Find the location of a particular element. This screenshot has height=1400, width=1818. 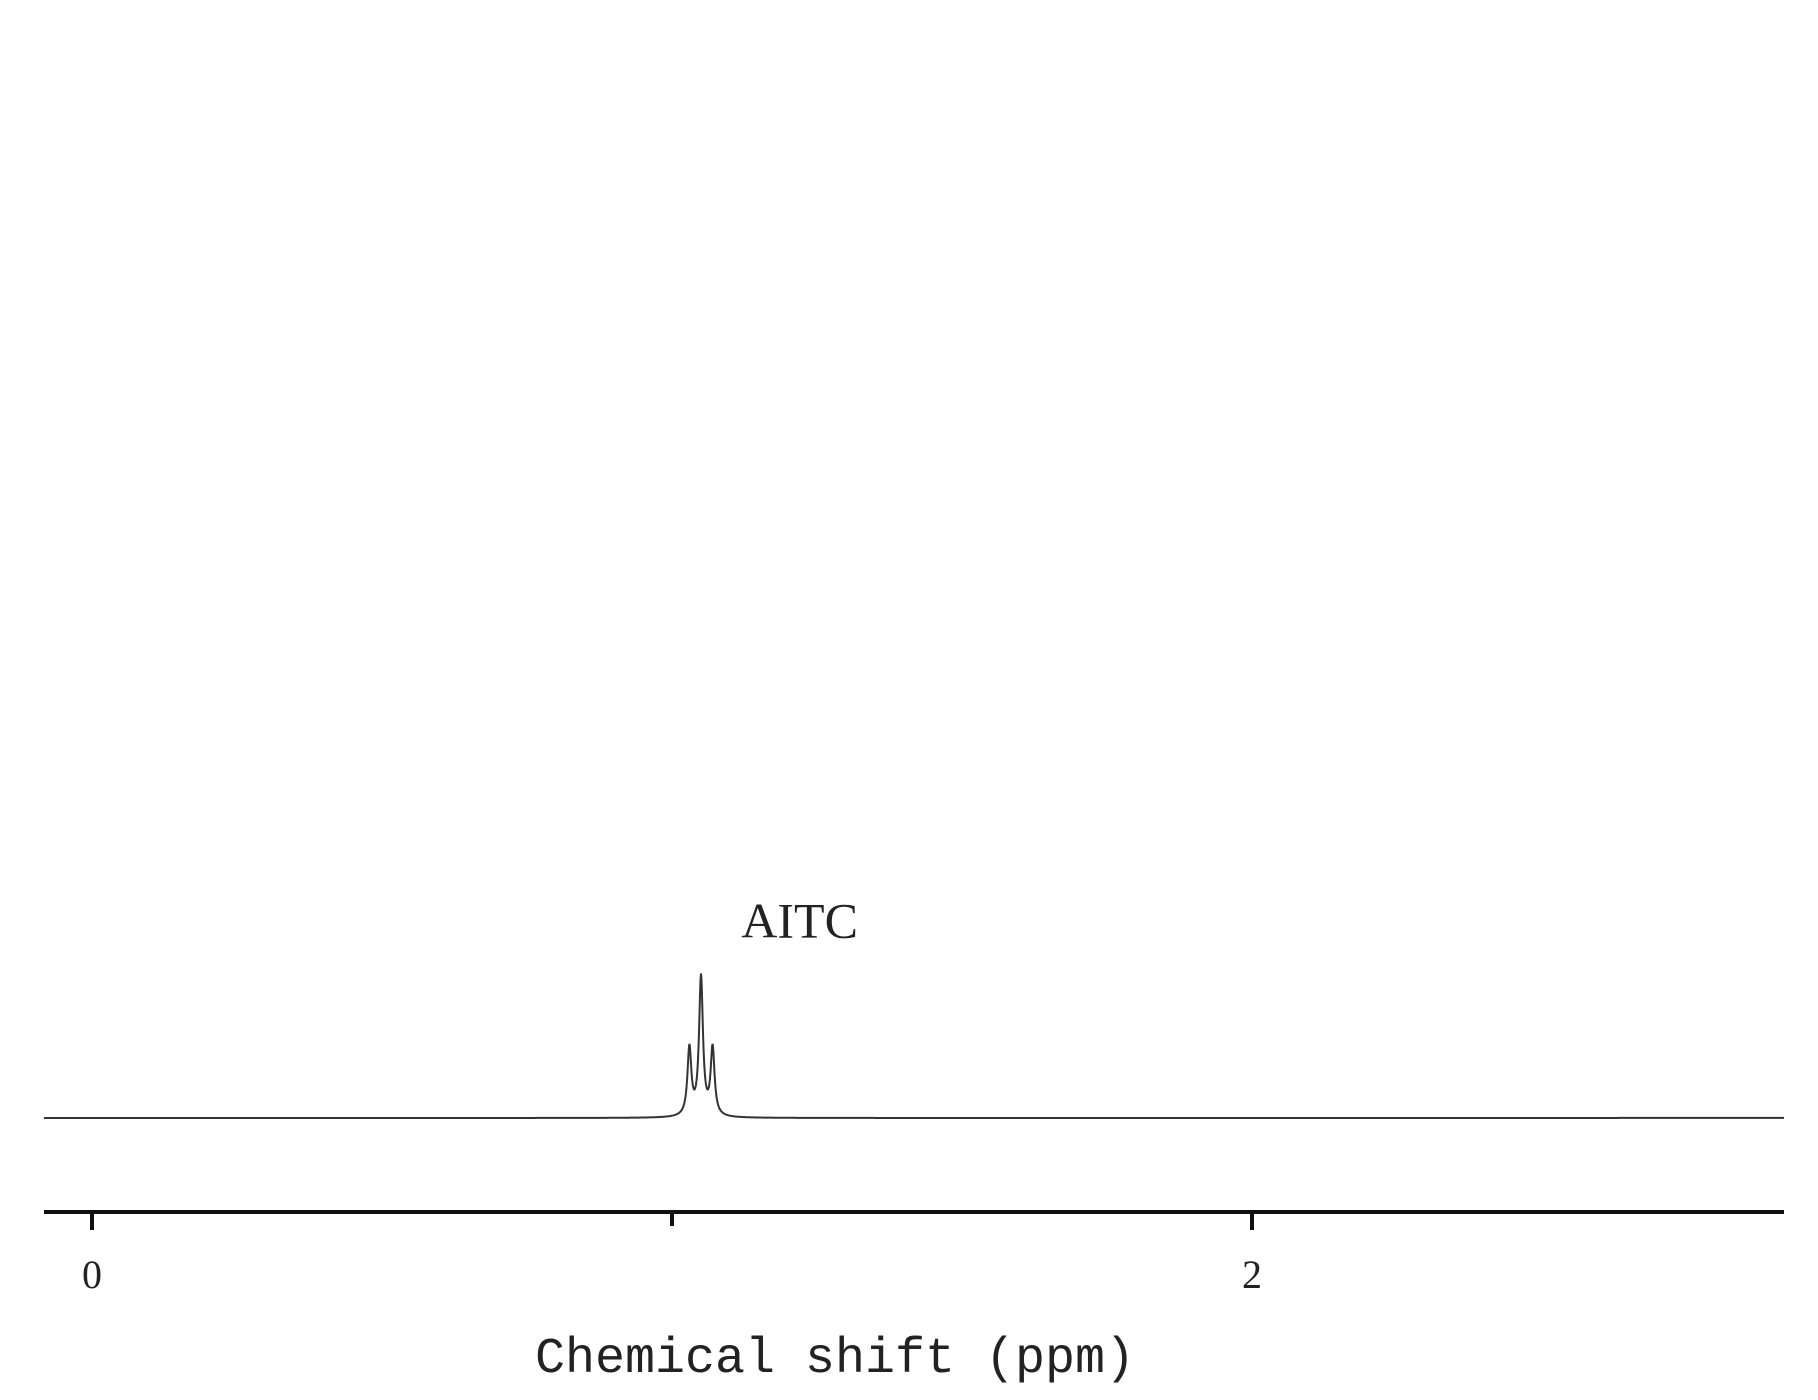

peak-label: AITC is located at coordinates (799, 920).